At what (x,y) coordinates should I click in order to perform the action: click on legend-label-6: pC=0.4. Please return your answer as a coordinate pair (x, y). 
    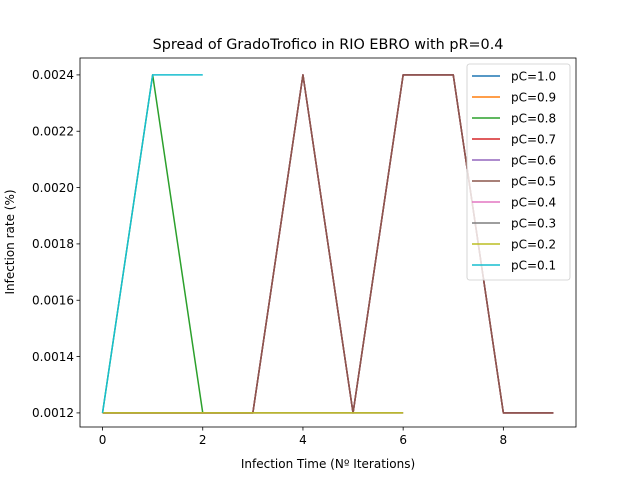
    Looking at the image, I should click on (533, 202).